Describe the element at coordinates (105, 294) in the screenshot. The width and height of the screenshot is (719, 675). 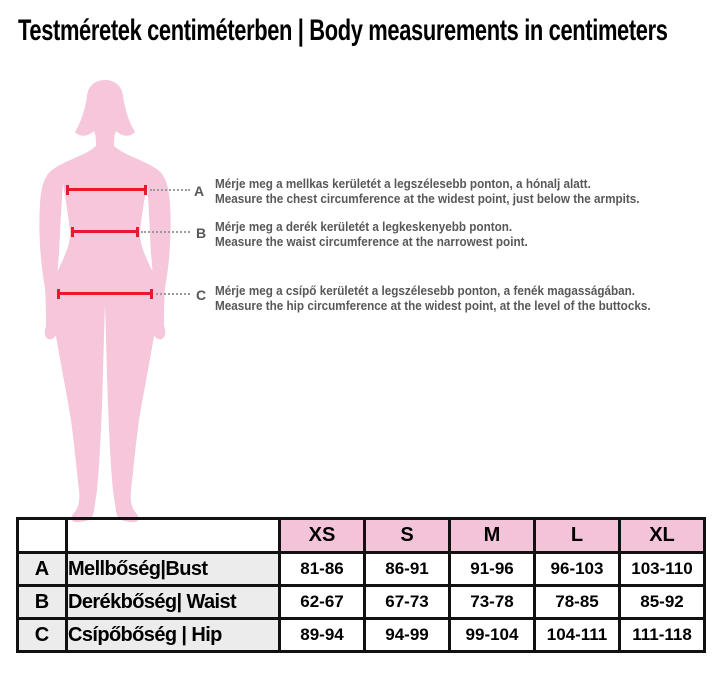
I see `hip-measure-line` at that location.